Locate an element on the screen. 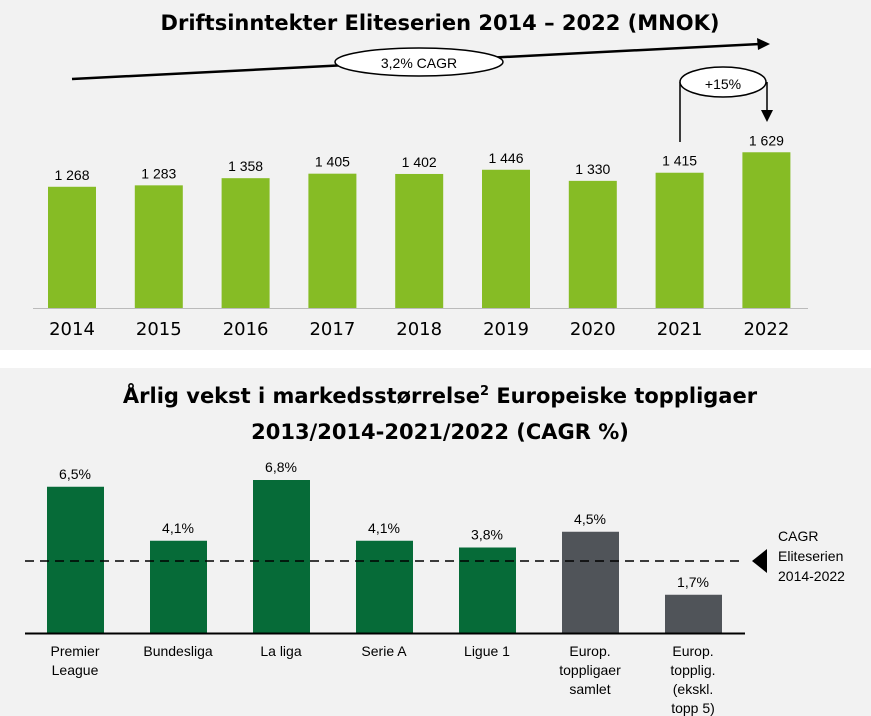  value-label-2021: 1 415 is located at coordinates (679, 161).